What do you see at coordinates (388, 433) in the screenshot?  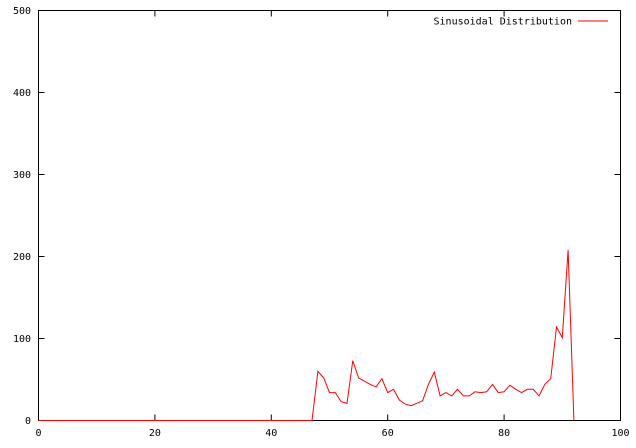 I see `x-tick-label: 60` at bounding box center [388, 433].